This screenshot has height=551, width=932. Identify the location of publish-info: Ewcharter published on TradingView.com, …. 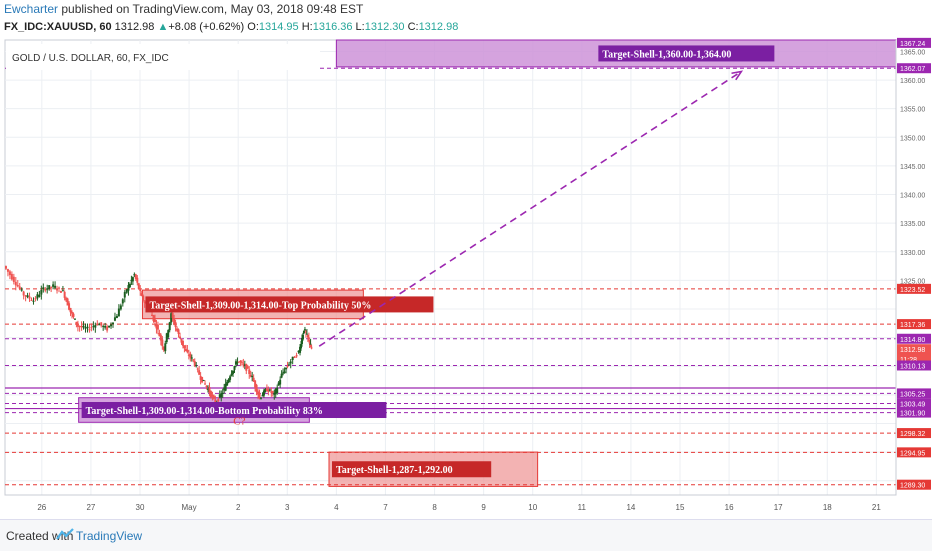
(183, 9).